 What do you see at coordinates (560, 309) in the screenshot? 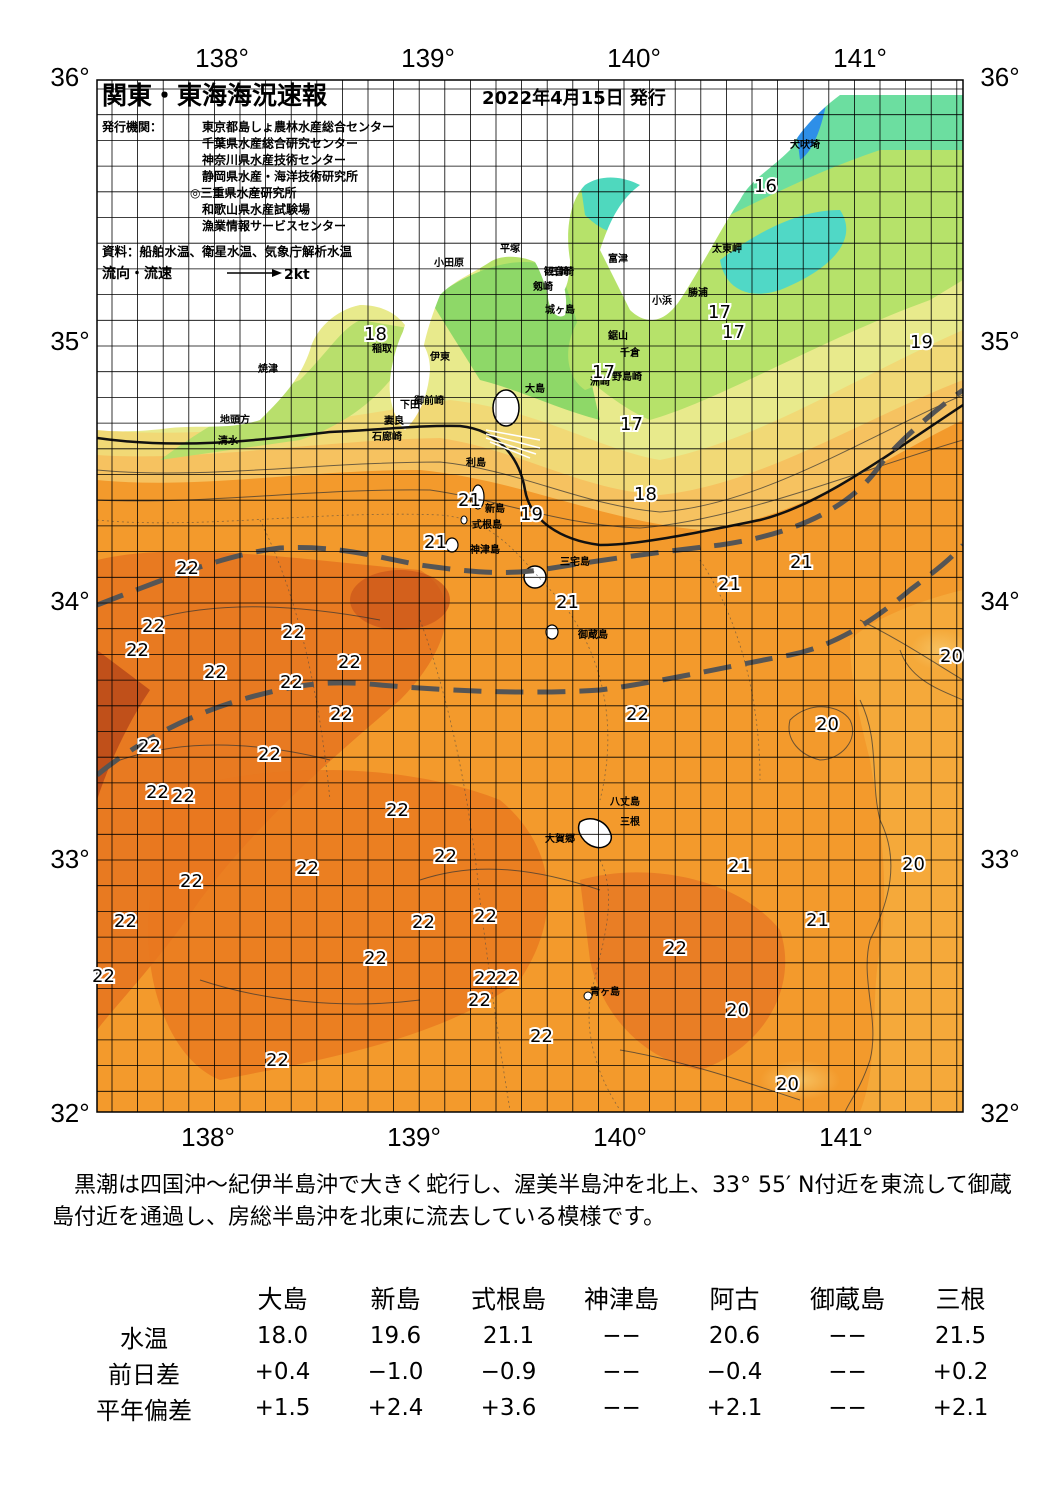
I see `place-name: 城ヶ島` at bounding box center [560, 309].